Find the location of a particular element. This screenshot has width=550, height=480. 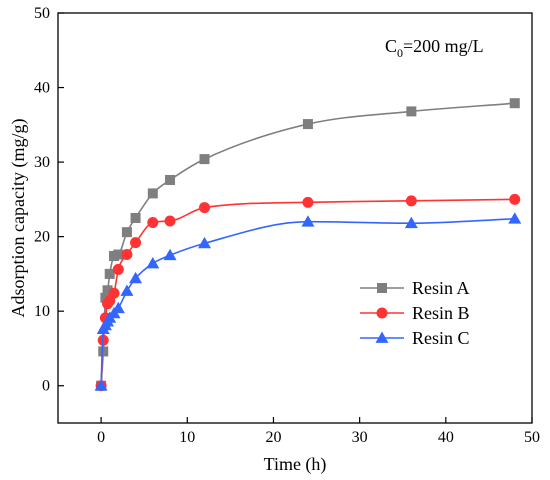

y-tick-label: 50 is located at coordinates (42, 13).